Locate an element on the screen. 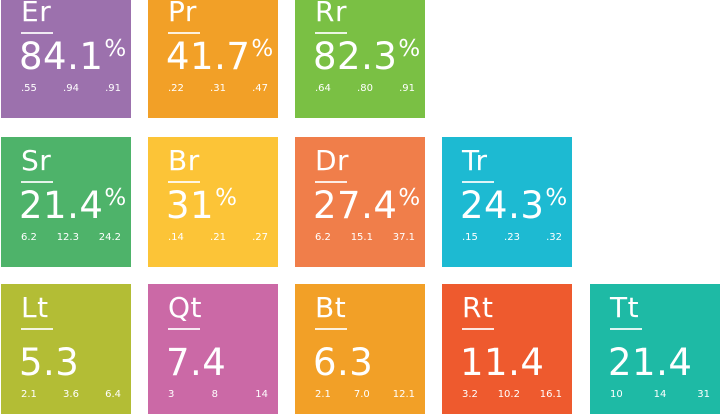 The width and height of the screenshot is (720, 414). sub-value: 31 is located at coordinates (703, 394).